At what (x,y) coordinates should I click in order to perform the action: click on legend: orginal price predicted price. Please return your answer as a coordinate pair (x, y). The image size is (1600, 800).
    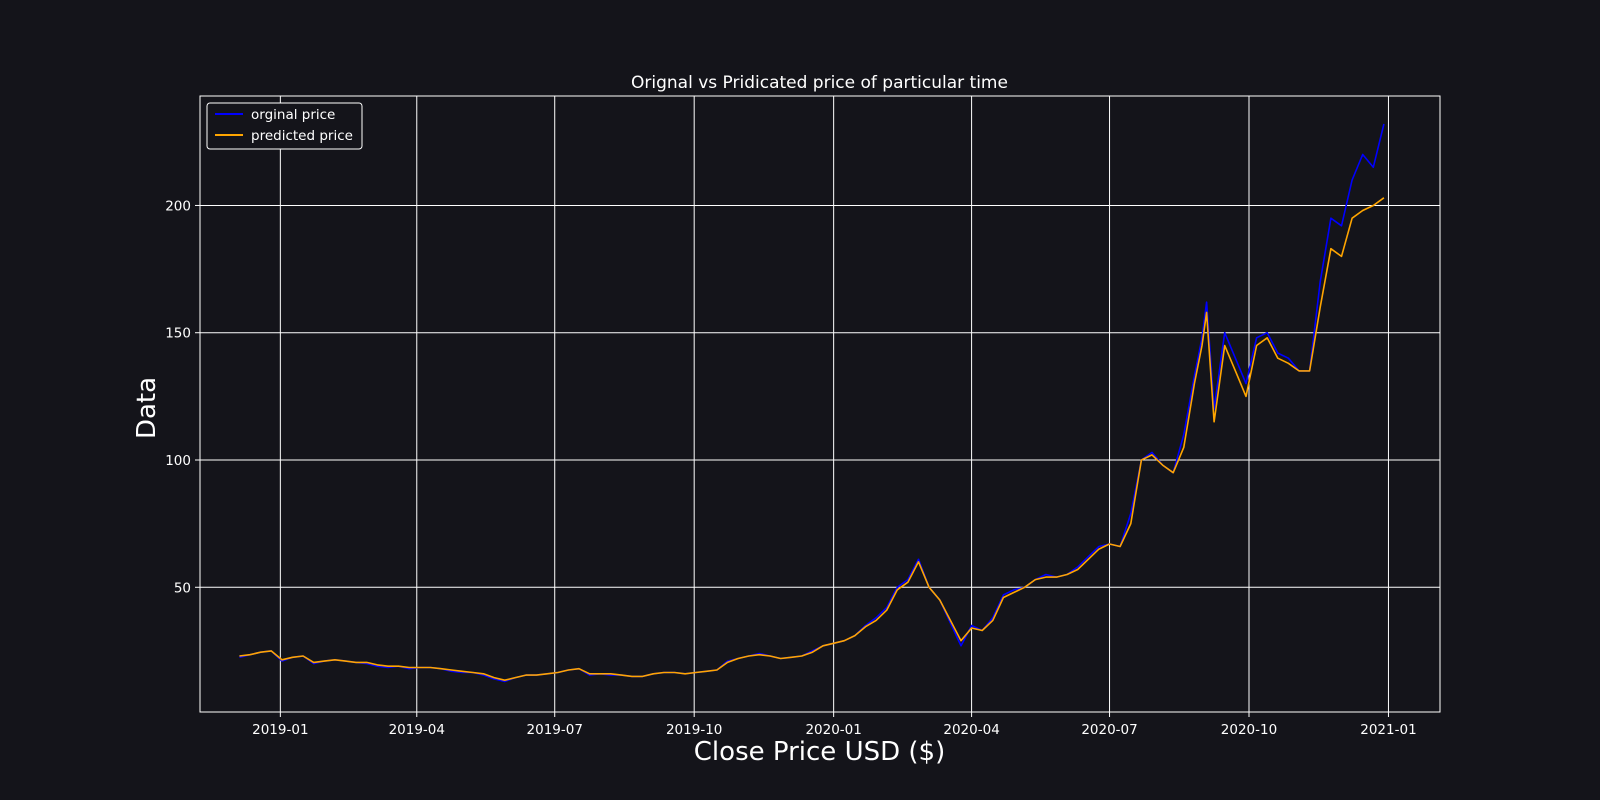
    Looking at the image, I should click on (284, 126).